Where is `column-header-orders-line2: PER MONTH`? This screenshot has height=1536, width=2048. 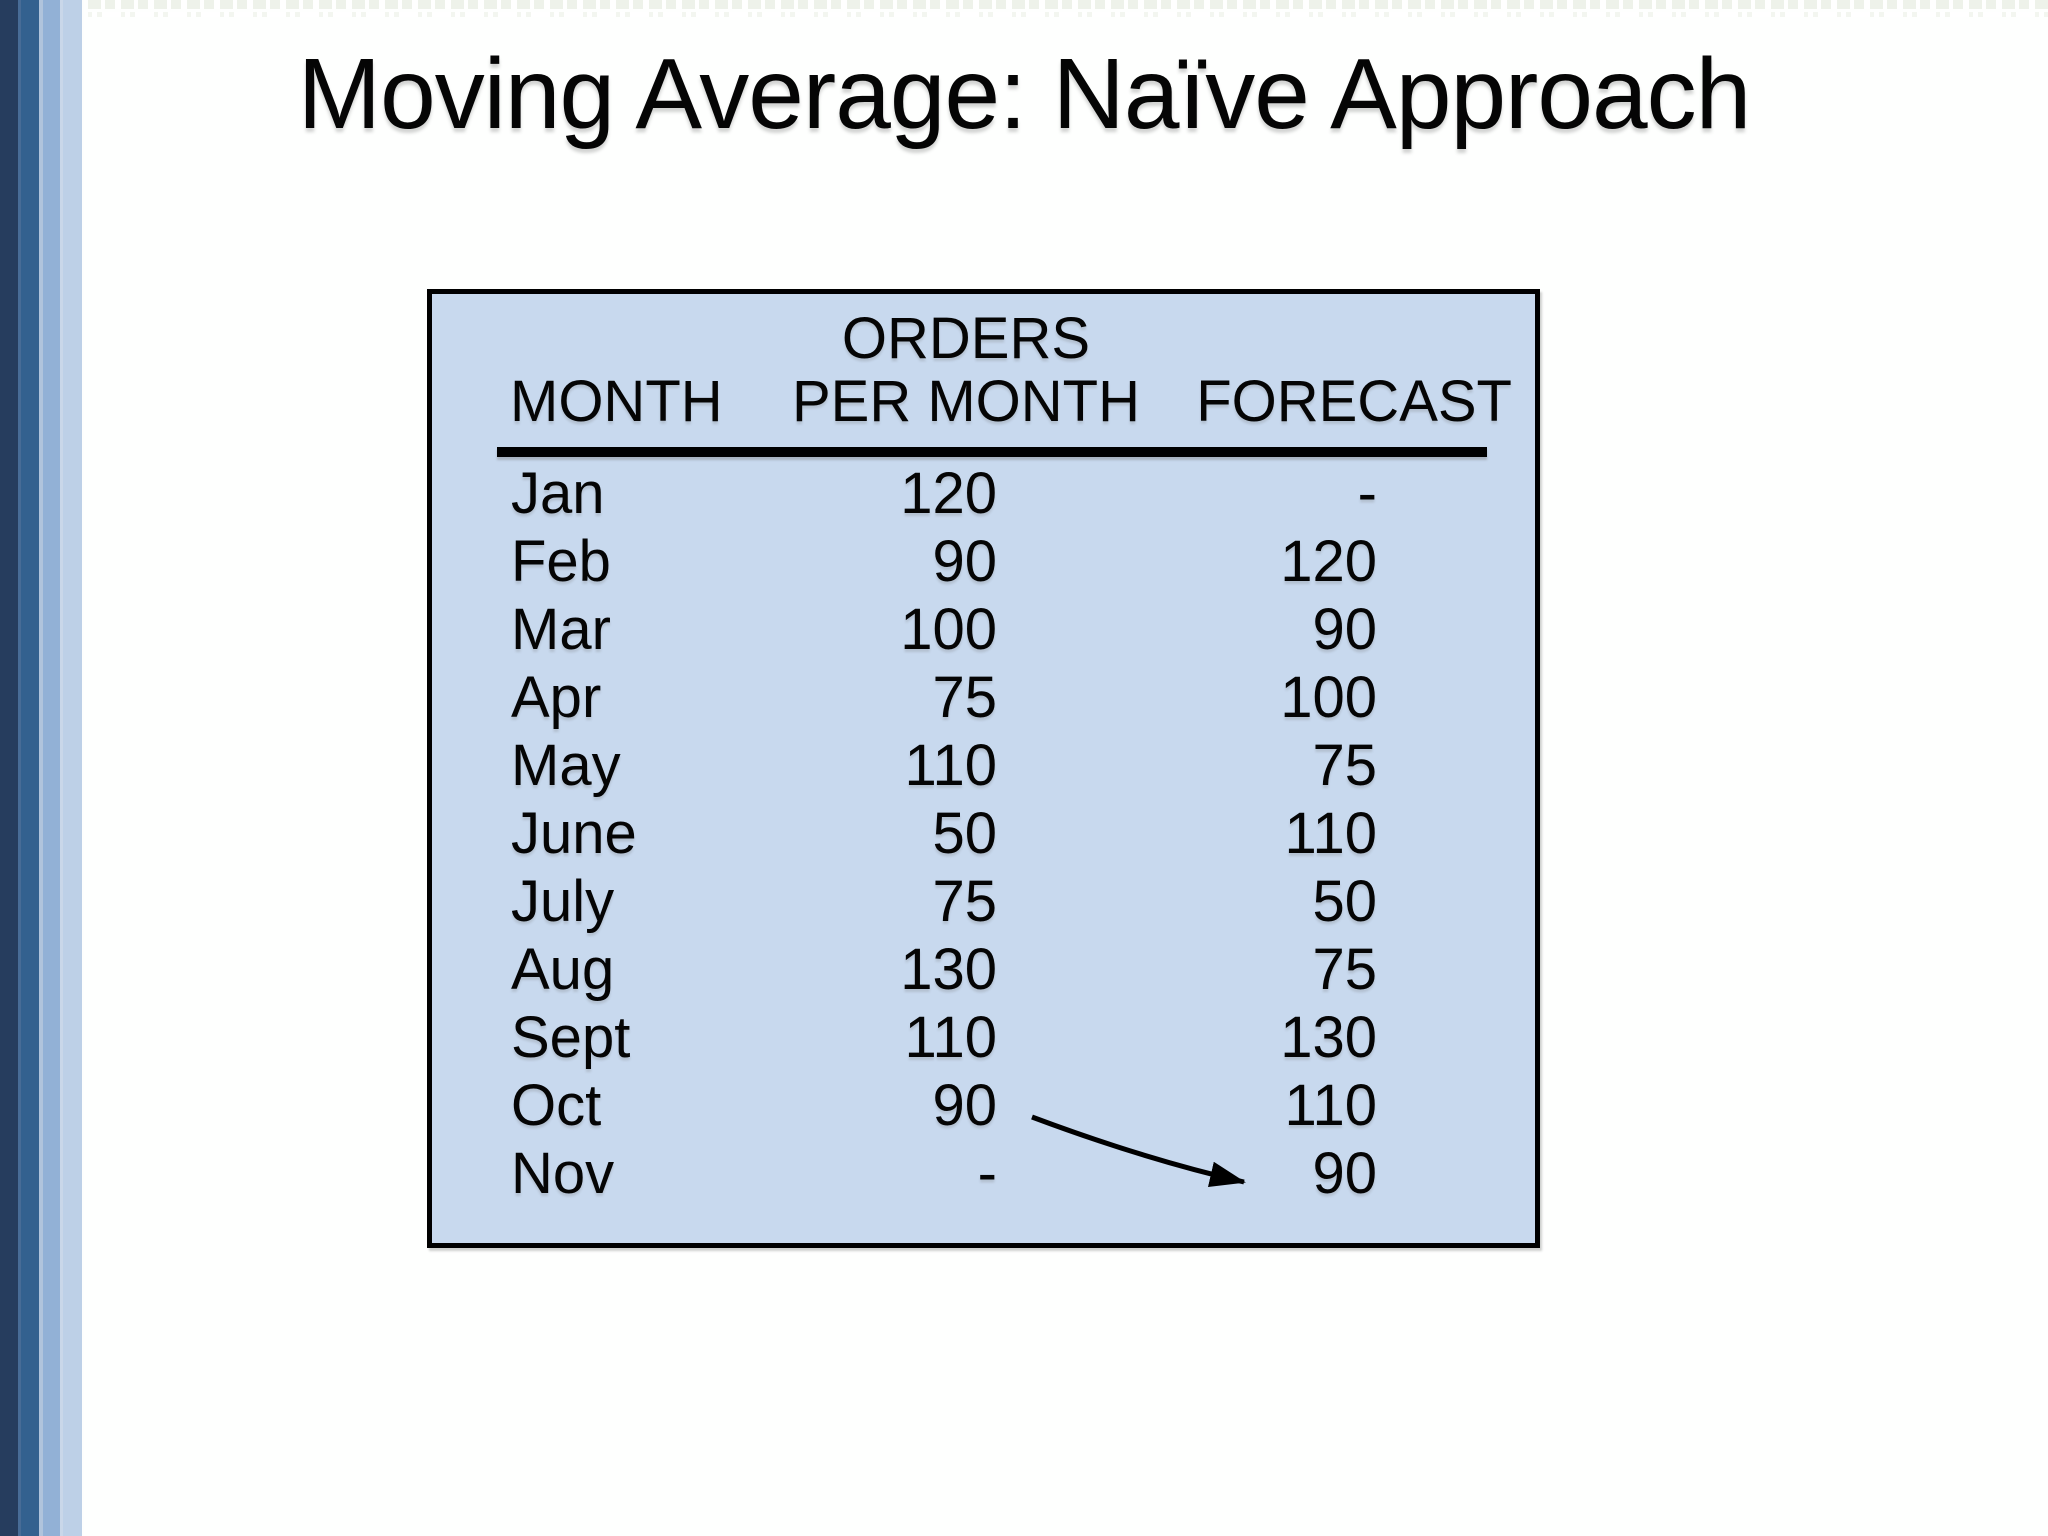
column-header-orders-line2: PER MONTH is located at coordinates (966, 401).